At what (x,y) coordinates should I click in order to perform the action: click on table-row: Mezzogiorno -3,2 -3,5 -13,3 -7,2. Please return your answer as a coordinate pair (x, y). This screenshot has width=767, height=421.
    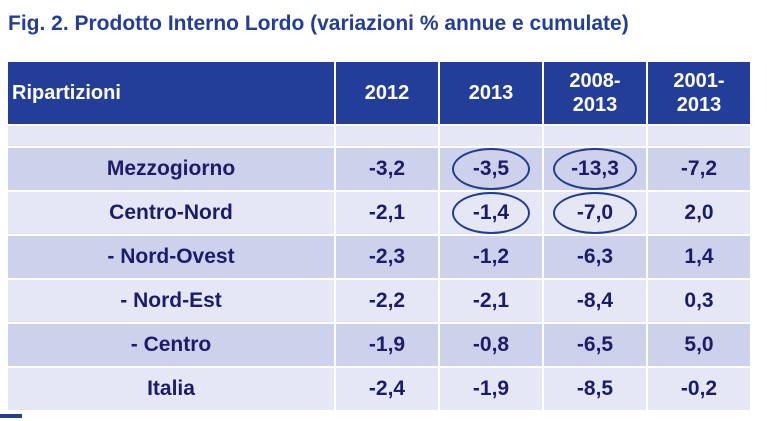
    Looking at the image, I should click on (379, 169).